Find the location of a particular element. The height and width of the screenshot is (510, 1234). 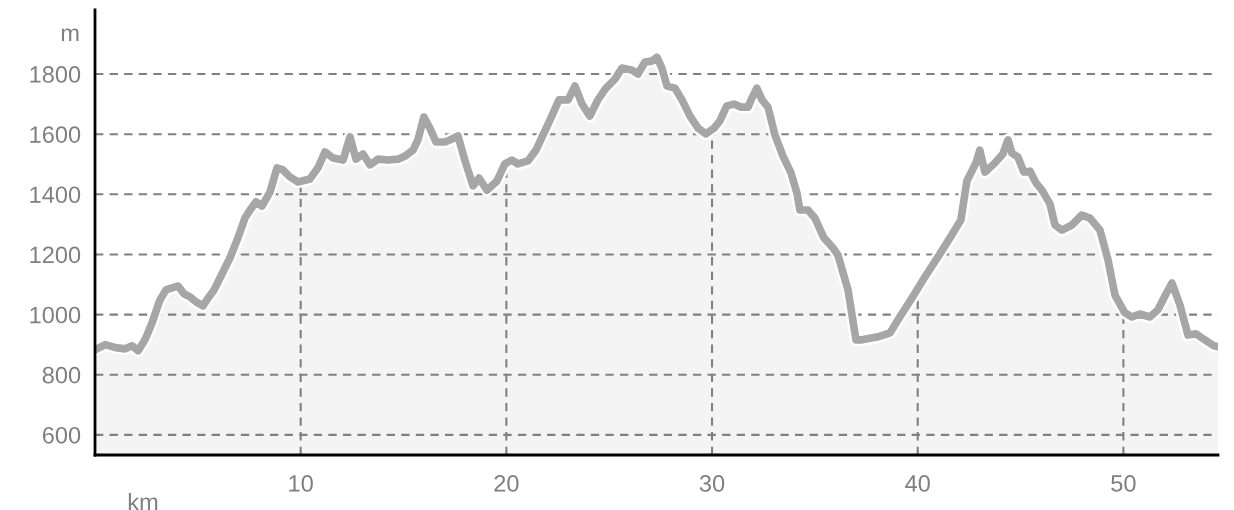

y-tick-label: 800 is located at coordinates (61, 375).